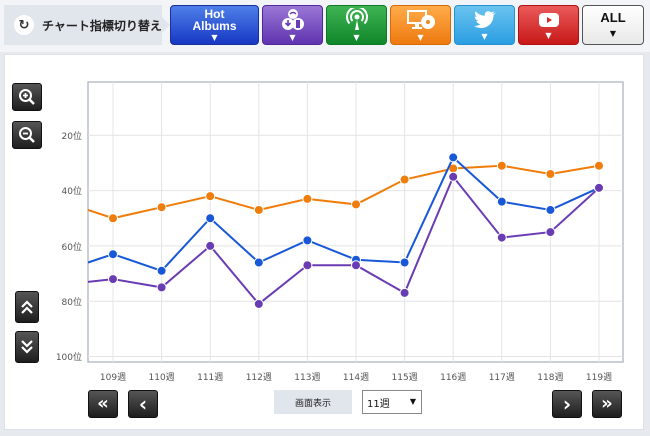  I want to click on x-tick: 112週, so click(258, 378).